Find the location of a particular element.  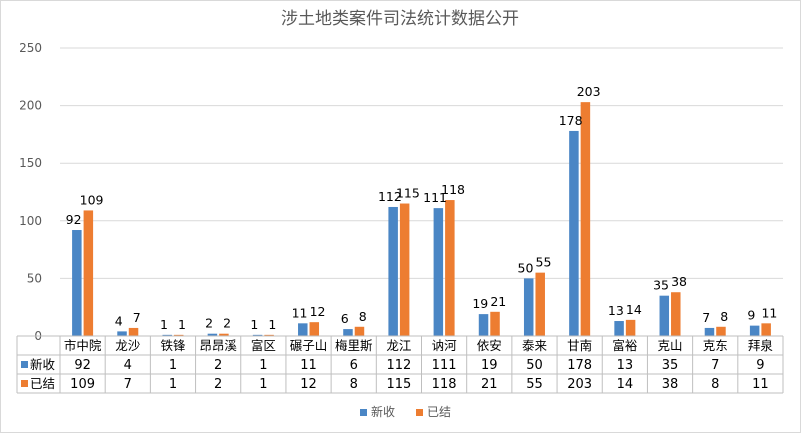

category-label: 龙沙 is located at coordinates (128, 345).